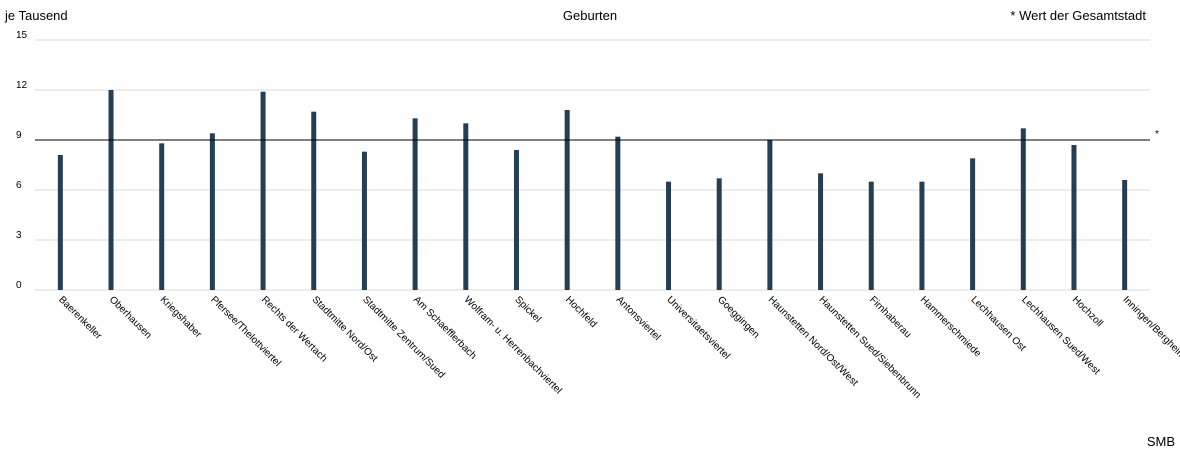  Describe the element at coordinates (19, 235) in the screenshot. I see `y-tick-label: 3` at that location.